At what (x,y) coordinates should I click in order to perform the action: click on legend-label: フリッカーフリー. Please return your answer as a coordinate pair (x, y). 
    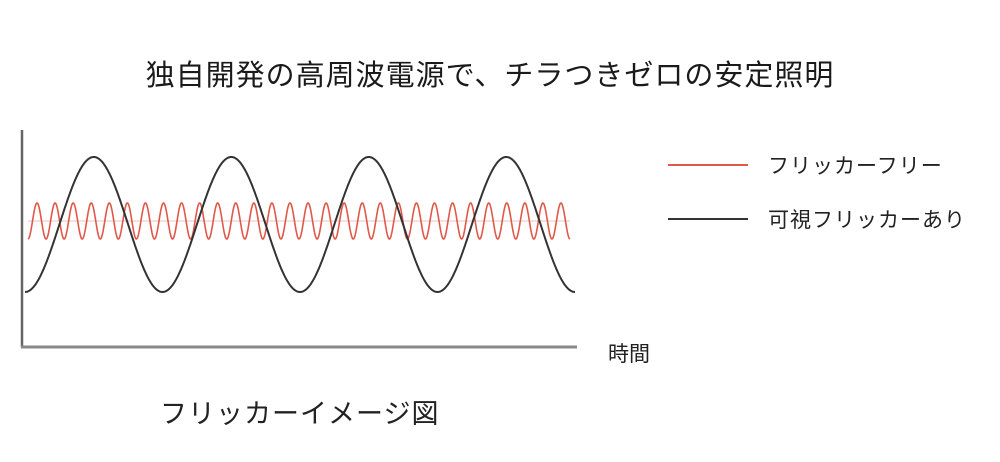
    Looking at the image, I should click on (855, 166).